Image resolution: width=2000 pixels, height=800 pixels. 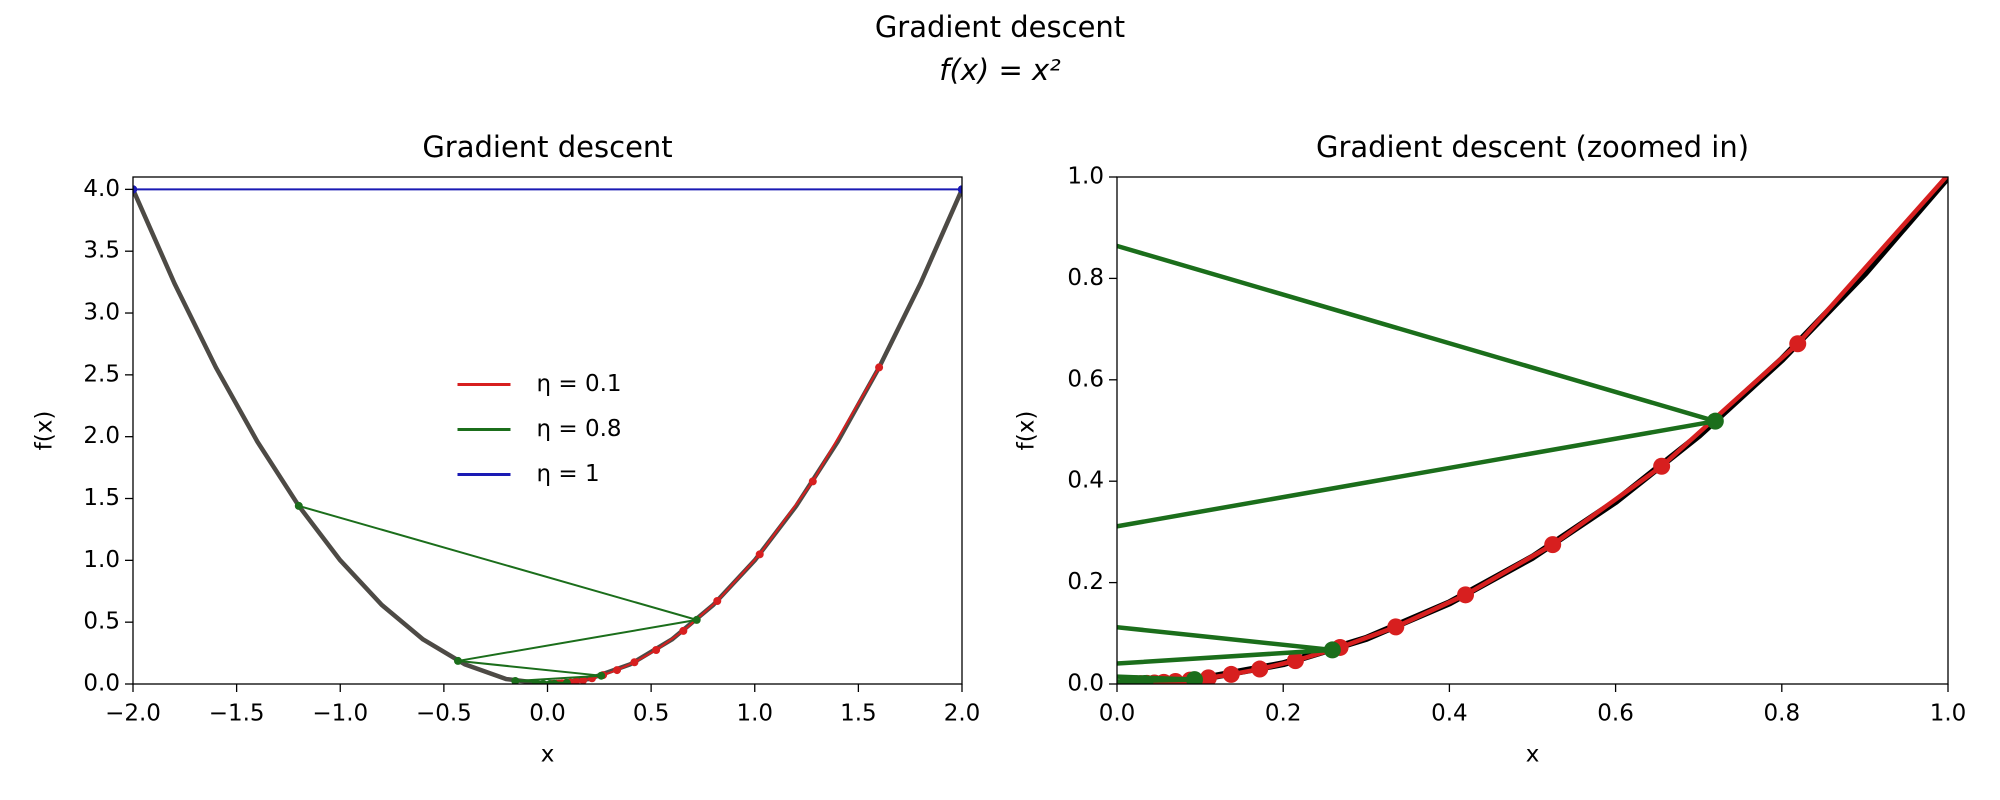 What do you see at coordinates (101, 436) in the screenshot?
I see `y-tick-label: 2.0` at bounding box center [101, 436].